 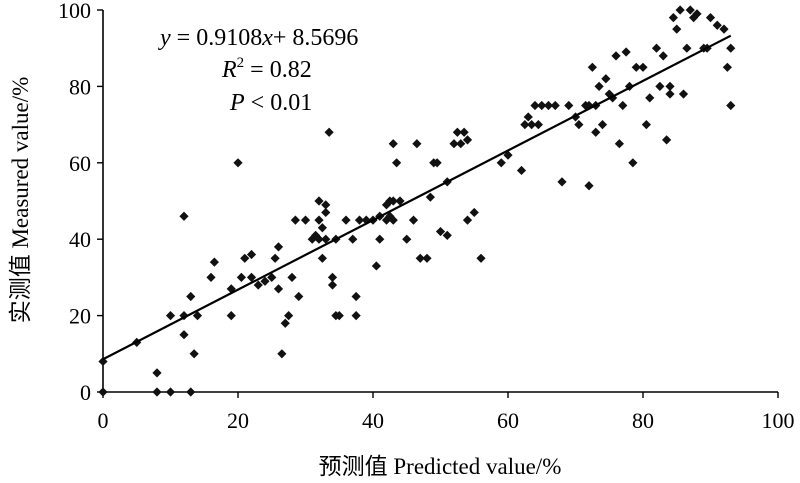 I want to click on x-tick-label: 40, so click(x=373, y=420).